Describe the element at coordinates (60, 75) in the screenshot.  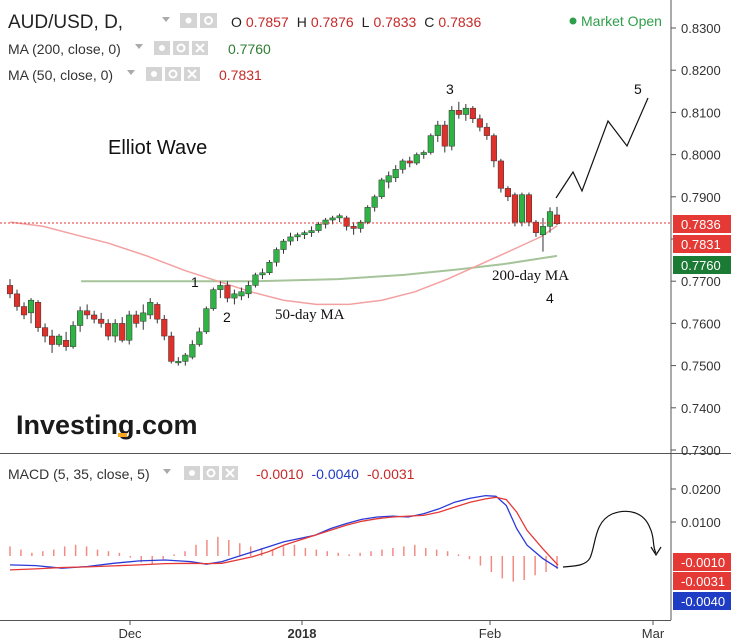
I see `ma50-label: MA (50, close, 0)` at that location.